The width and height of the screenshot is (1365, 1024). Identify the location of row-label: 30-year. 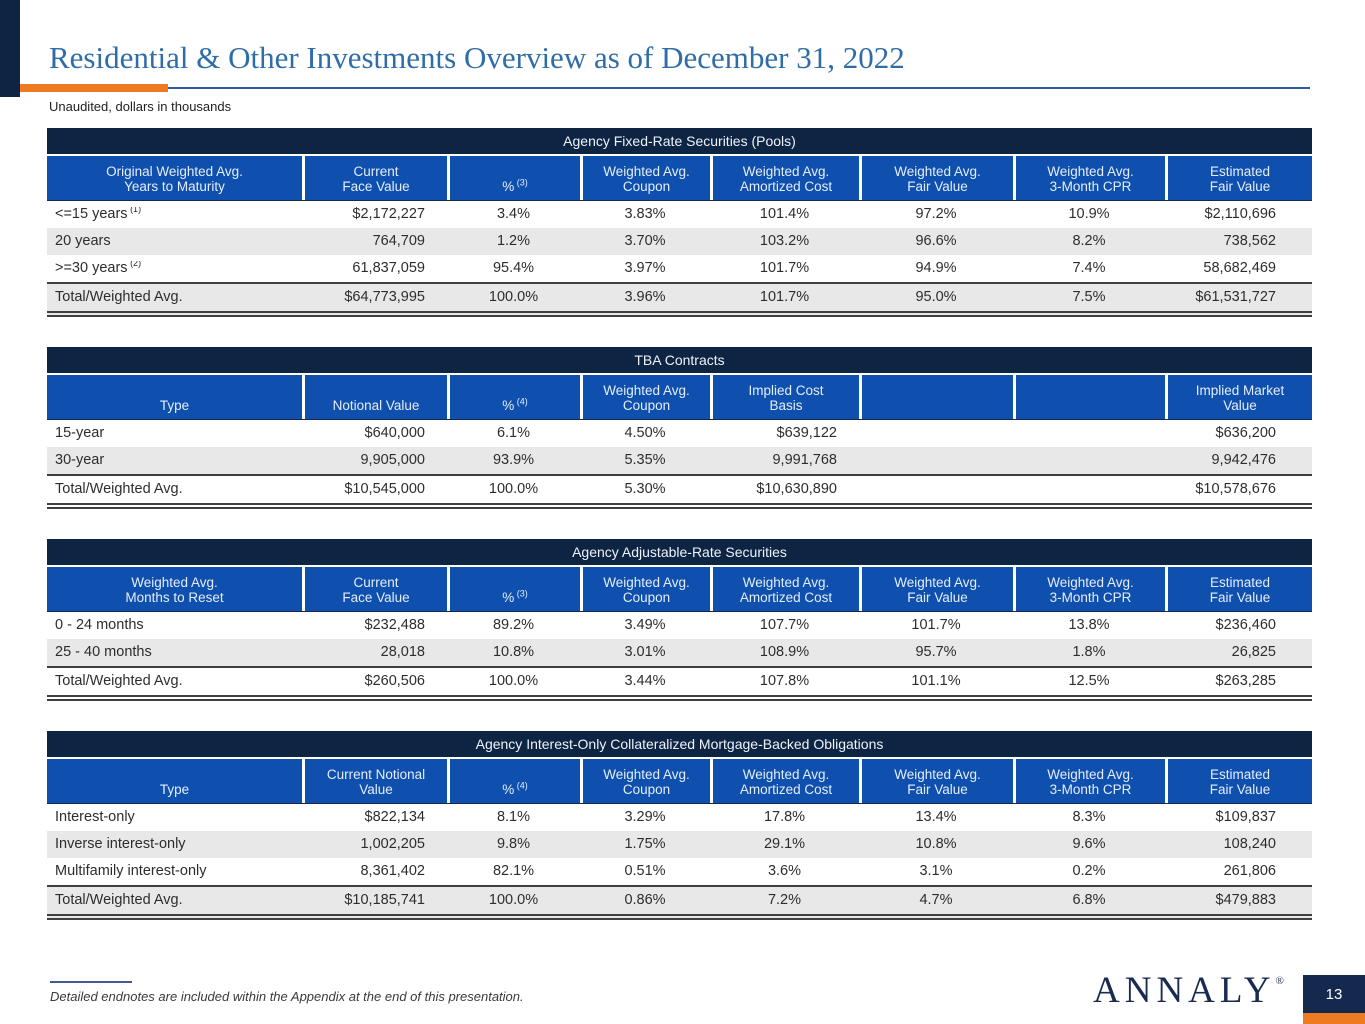
(80, 460).